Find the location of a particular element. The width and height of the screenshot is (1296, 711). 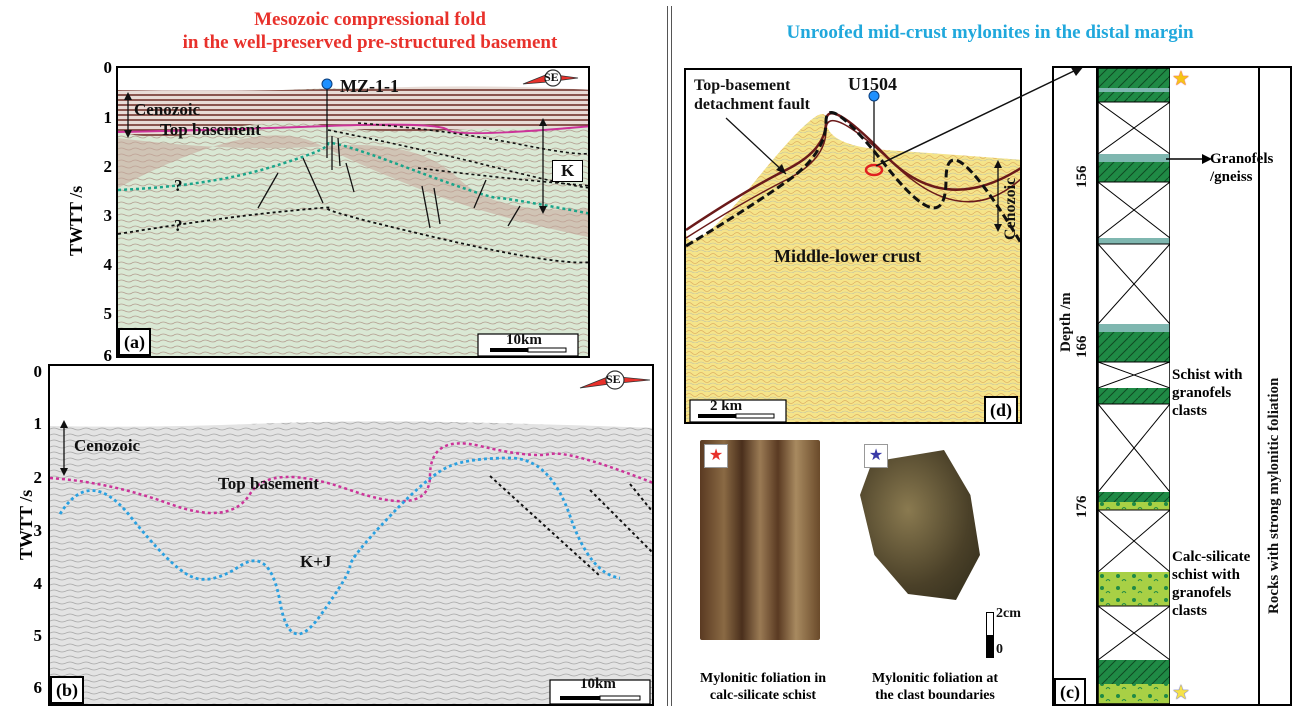

panel-c-note-schist: Schist with granofels clasts is located at coordinates (1207, 393).